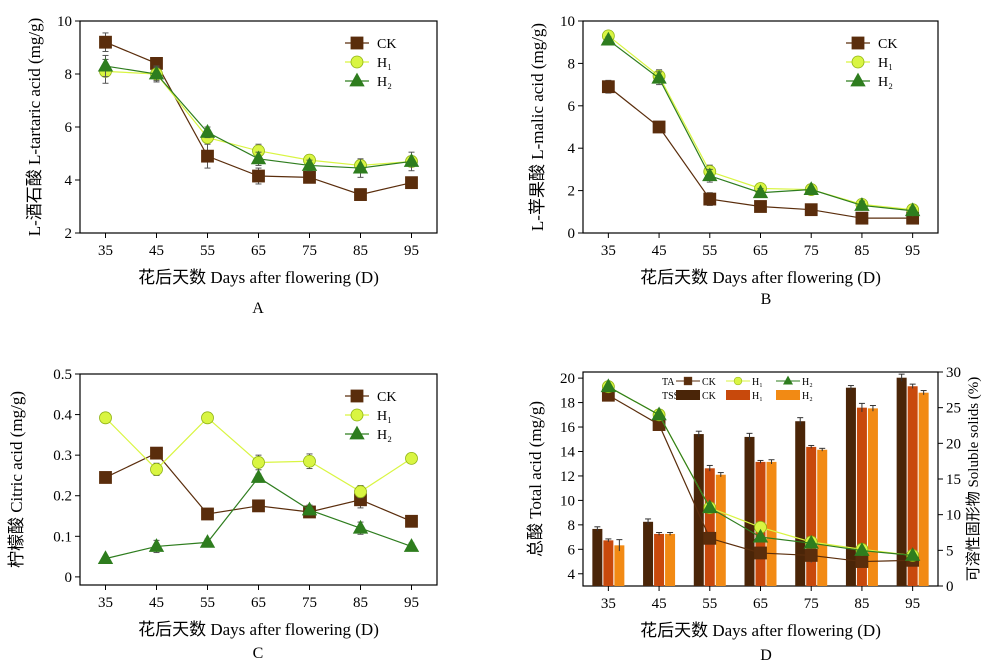 The image size is (1000, 671). Describe the element at coordinates (953, 373) in the screenshot. I see `y-right-tick-label: 30` at that location.